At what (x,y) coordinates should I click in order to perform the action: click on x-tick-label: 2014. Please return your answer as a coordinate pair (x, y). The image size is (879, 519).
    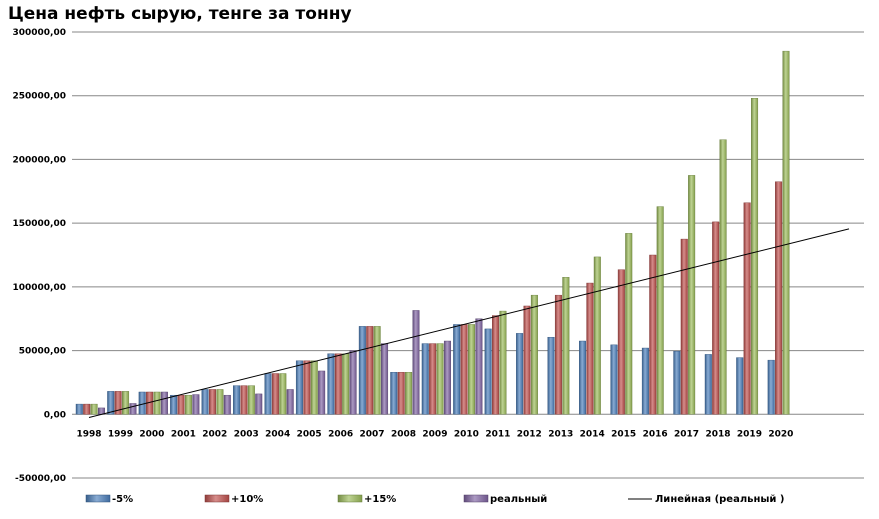
    Looking at the image, I should click on (592, 434).